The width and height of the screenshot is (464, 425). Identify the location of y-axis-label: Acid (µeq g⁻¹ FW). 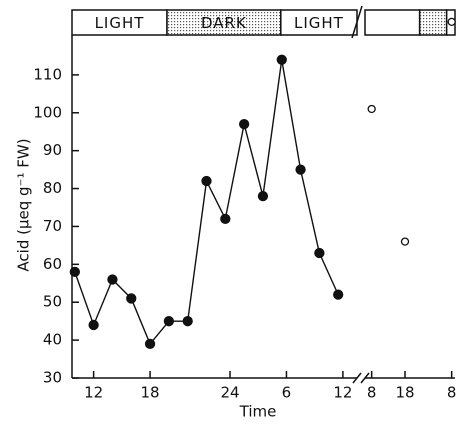
(24, 204).